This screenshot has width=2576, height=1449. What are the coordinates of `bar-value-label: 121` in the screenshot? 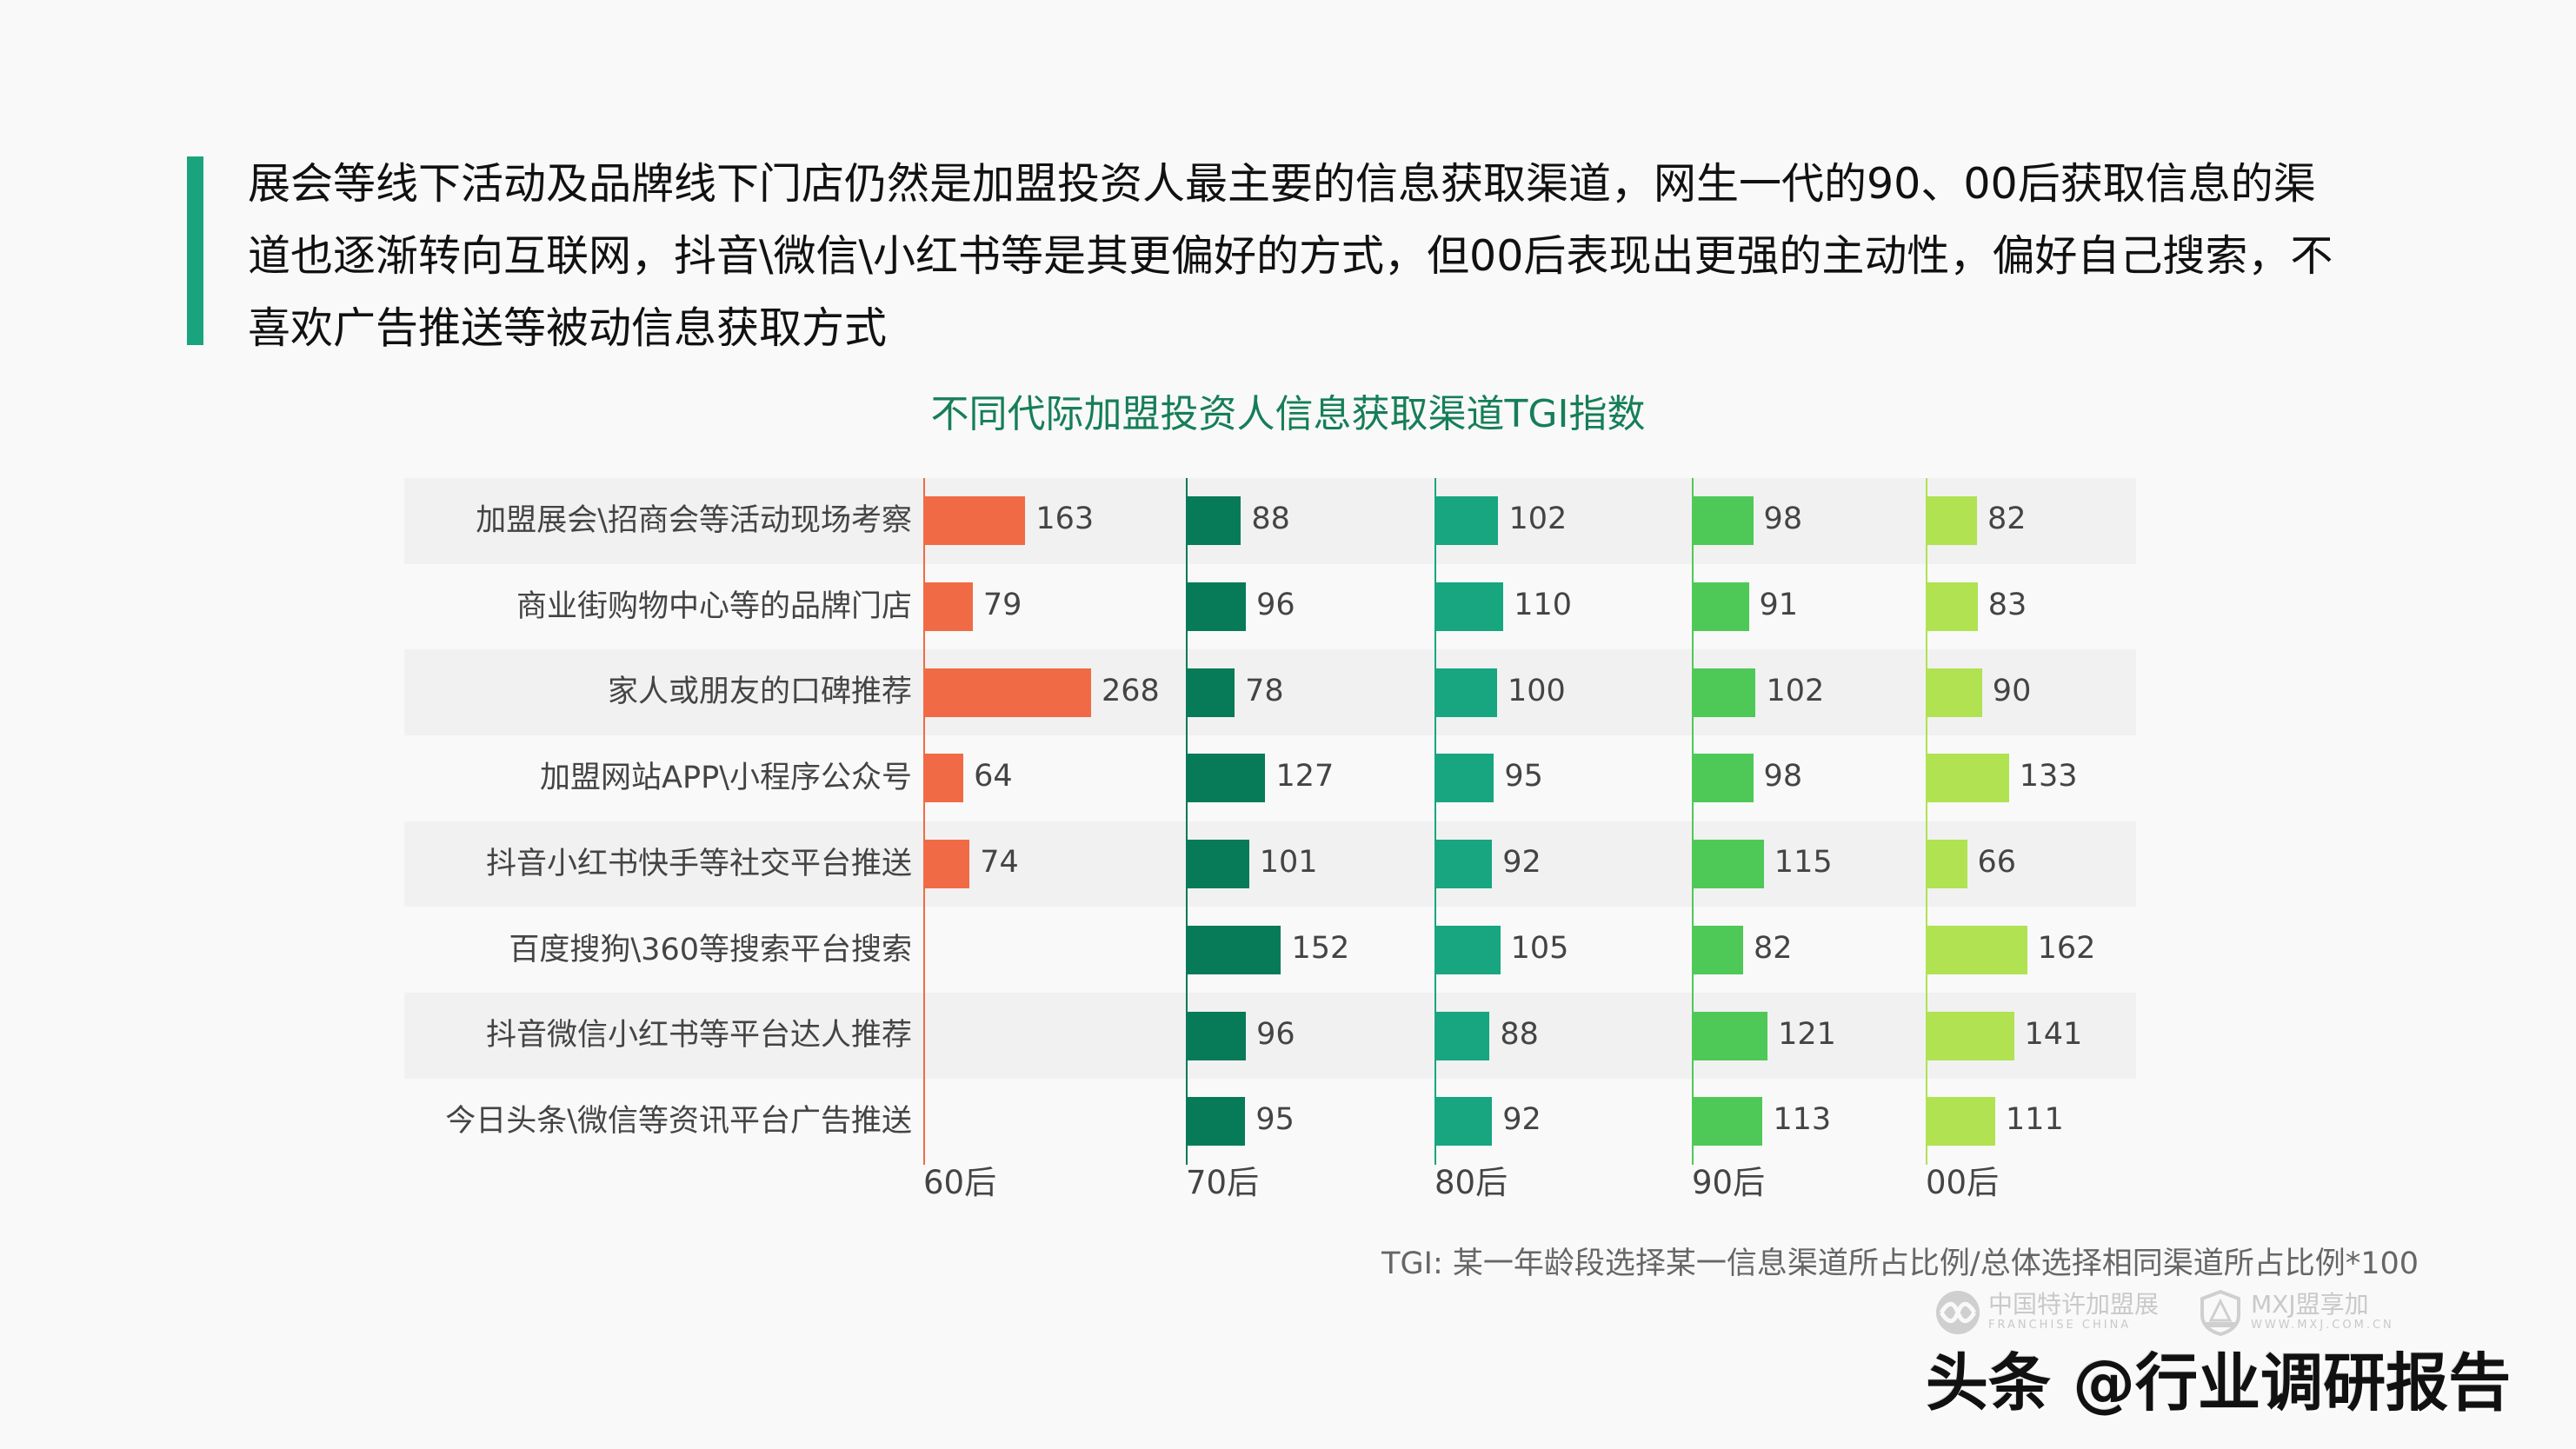 It's located at (1807, 1034).